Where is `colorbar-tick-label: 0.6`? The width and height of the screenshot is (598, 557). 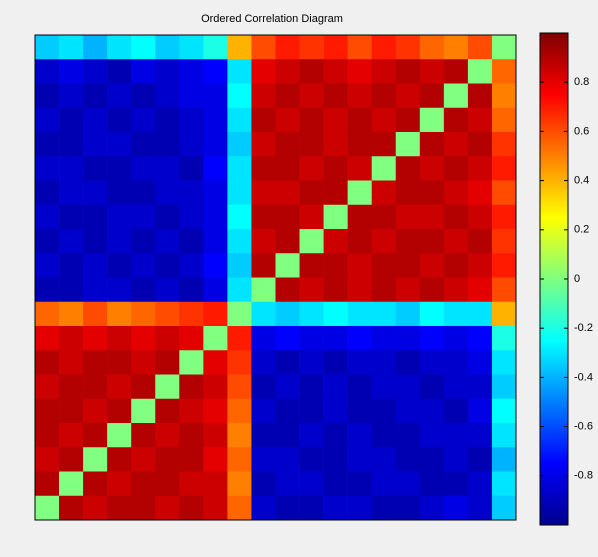 colorbar-tick-label: 0.6 is located at coordinates (581, 131).